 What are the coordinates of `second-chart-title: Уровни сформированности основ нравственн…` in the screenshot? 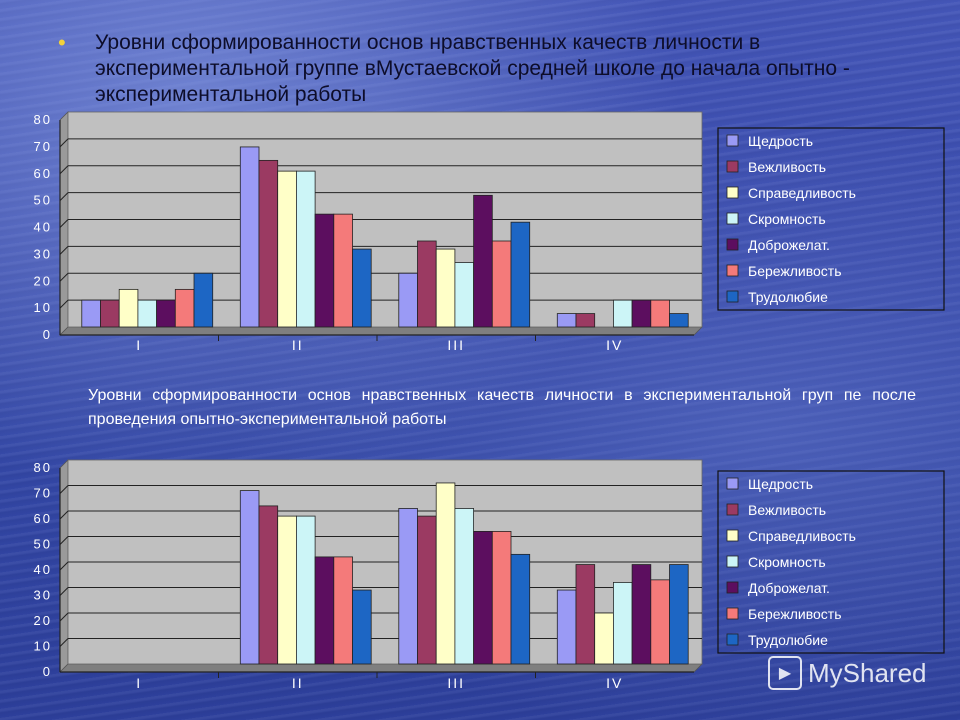 It's located at (502, 407).